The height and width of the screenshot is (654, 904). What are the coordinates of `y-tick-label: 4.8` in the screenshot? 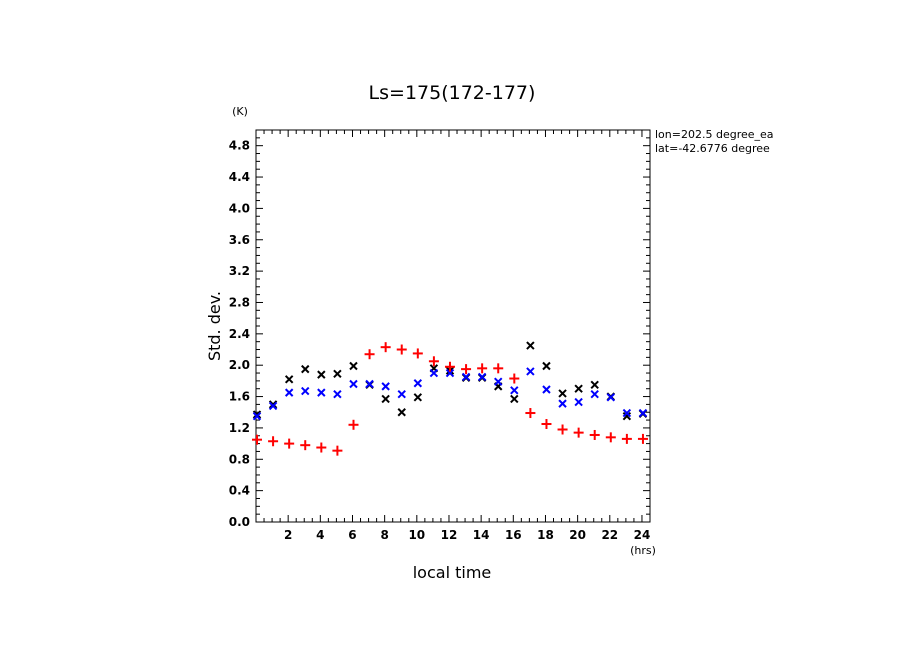 It's located at (239, 146).